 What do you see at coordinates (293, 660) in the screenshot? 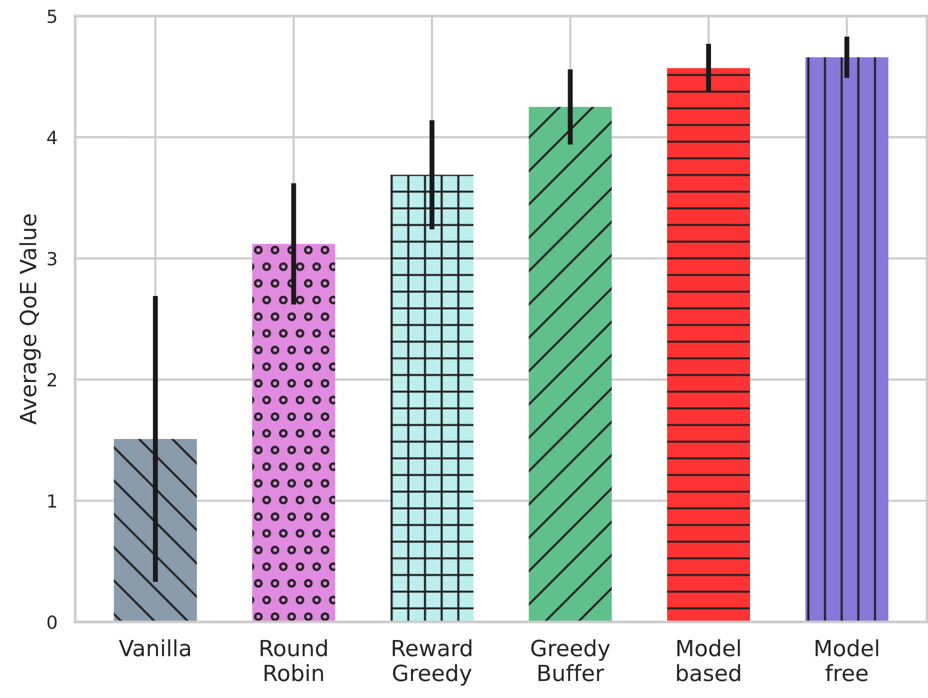
I see `x-tick-label: Round Robin` at bounding box center [293, 660].